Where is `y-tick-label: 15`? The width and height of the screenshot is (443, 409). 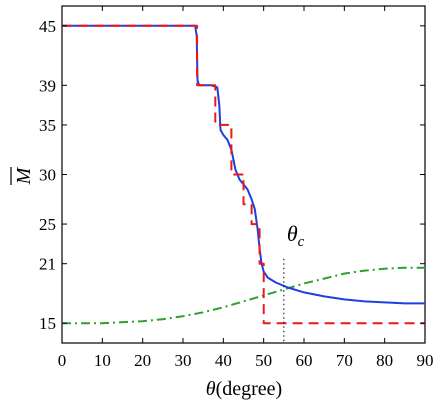
y-tick-label: 15 is located at coordinates (47, 323).